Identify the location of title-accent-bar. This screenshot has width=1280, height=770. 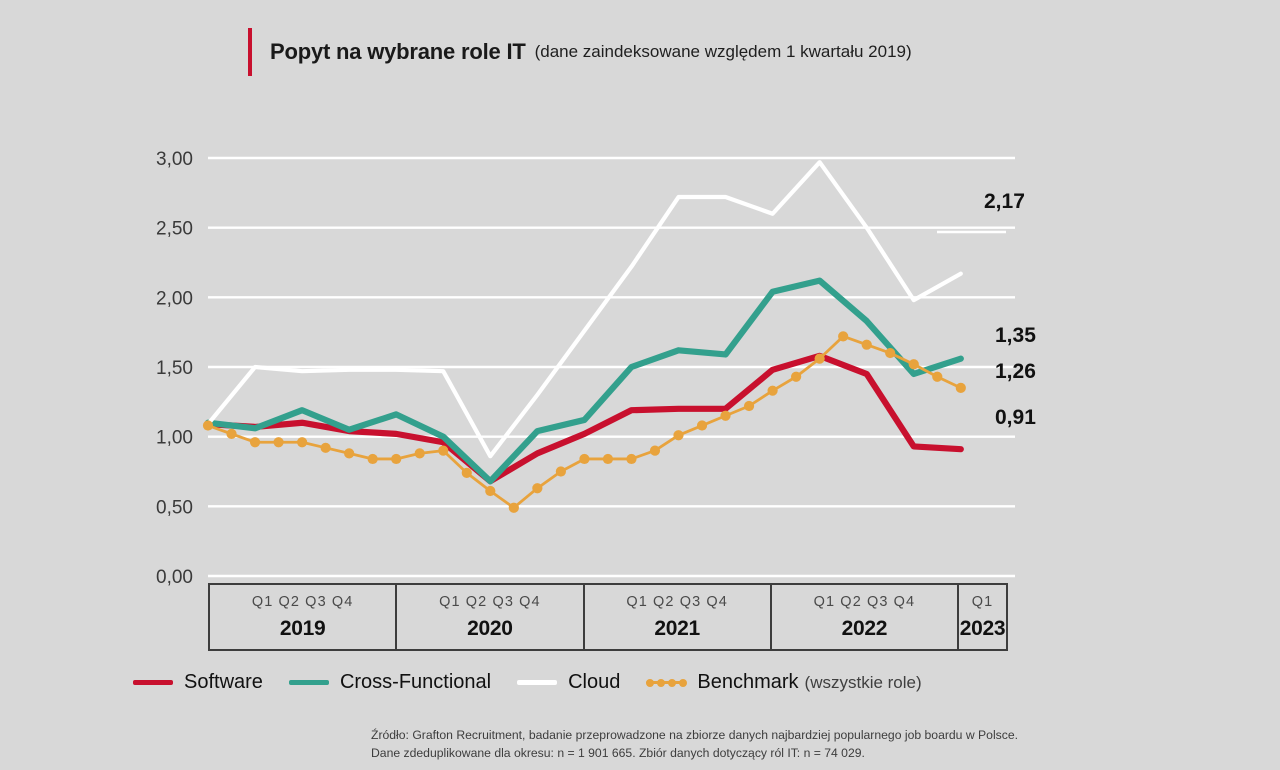
(250, 52).